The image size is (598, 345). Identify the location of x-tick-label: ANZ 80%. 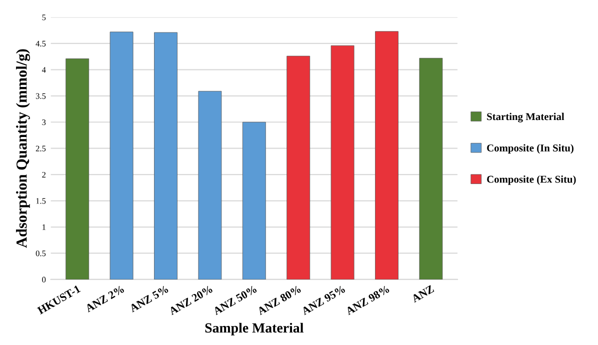
(279, 300).